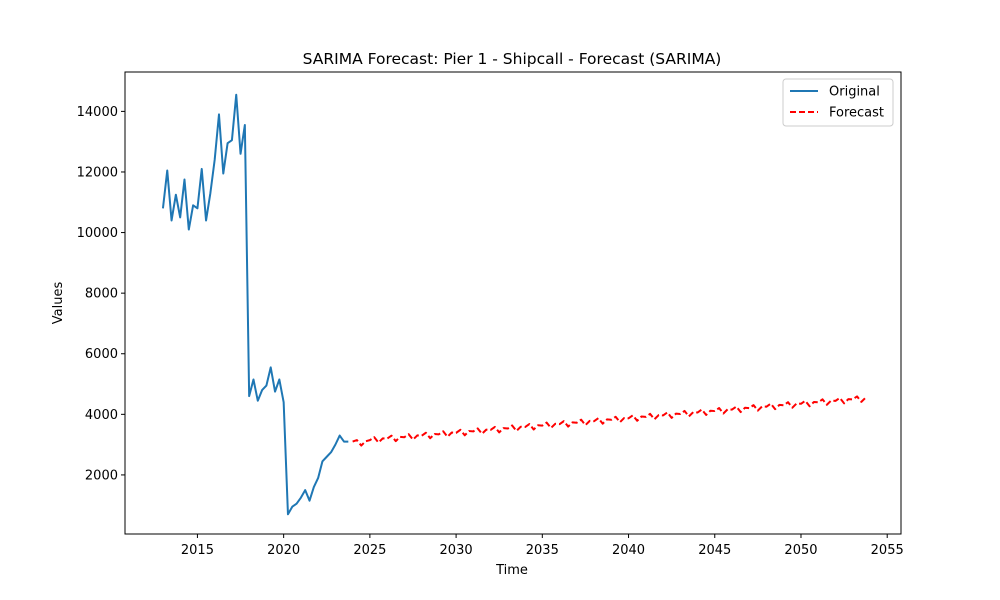  I want to click on legend-label-original: Original, so click(854, 92).